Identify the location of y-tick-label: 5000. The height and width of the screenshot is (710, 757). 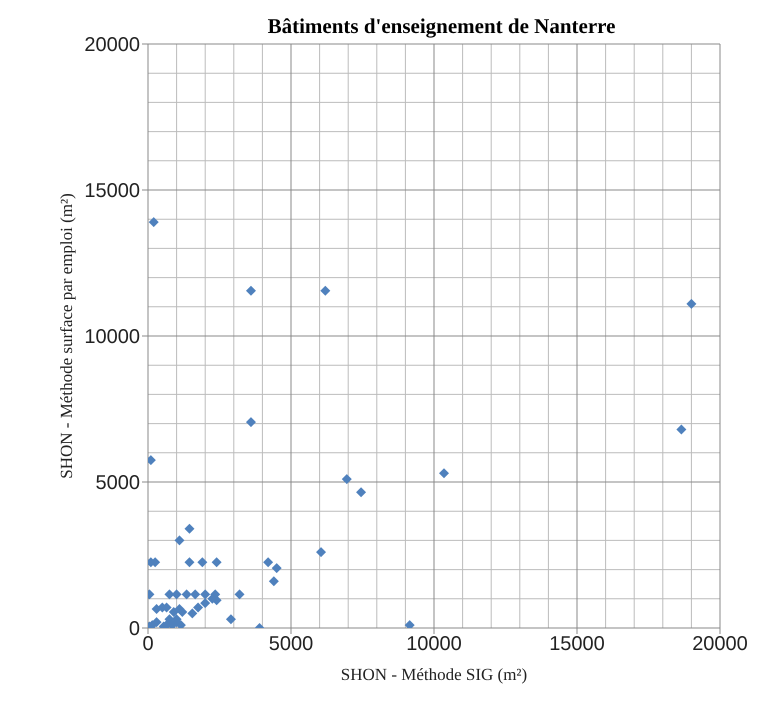
(118, 483).